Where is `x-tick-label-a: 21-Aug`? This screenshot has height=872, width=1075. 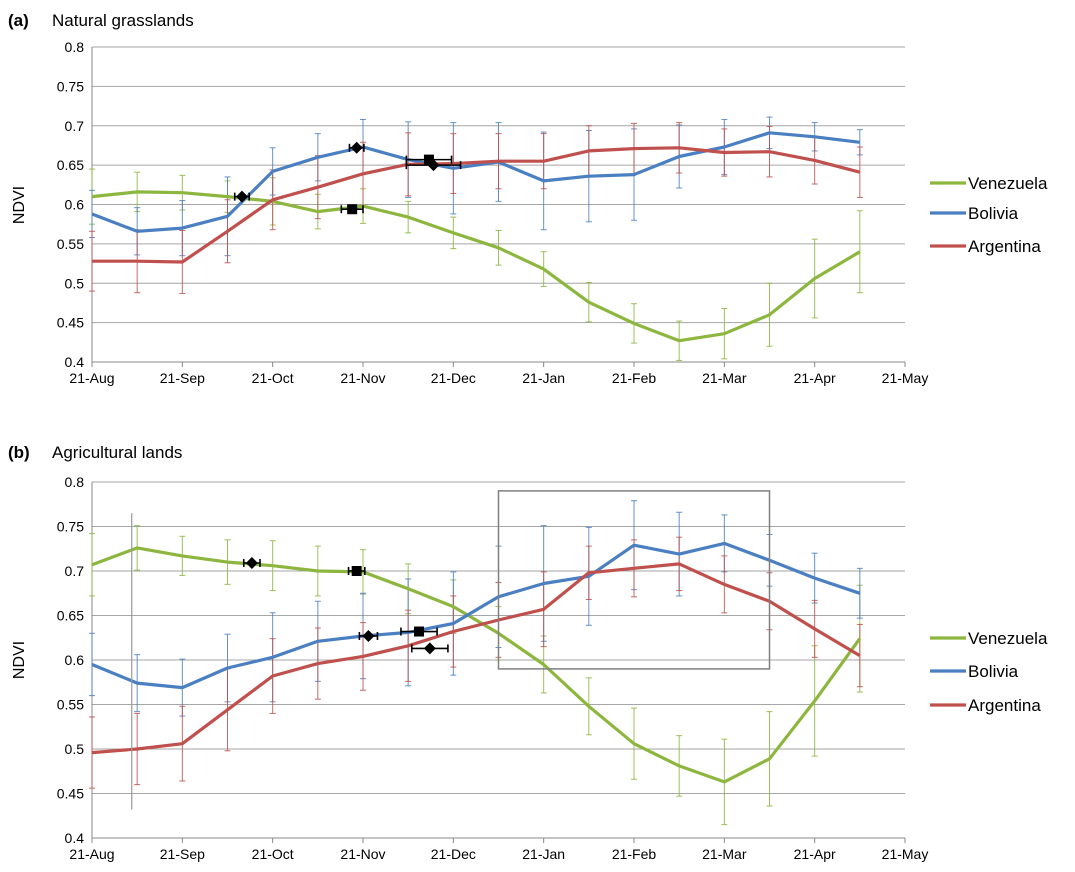 x-tick-label-a: 21-Aug is located at coordinates (91, 378).